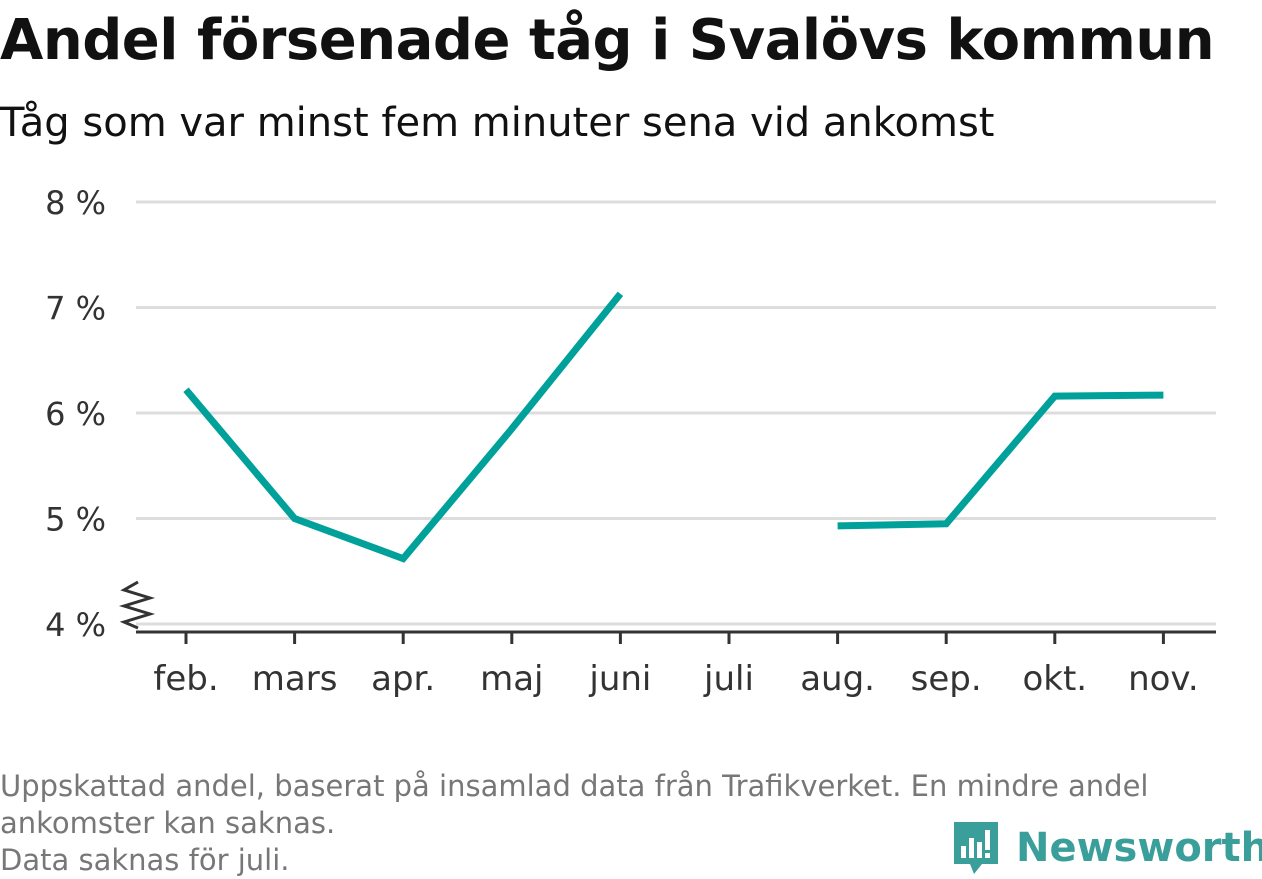  What do you see at coordinates (168, 823) in the screenshot?
I see `footer-note-line-2: ankomster kan saknas.` at bounding box center [168, 823].